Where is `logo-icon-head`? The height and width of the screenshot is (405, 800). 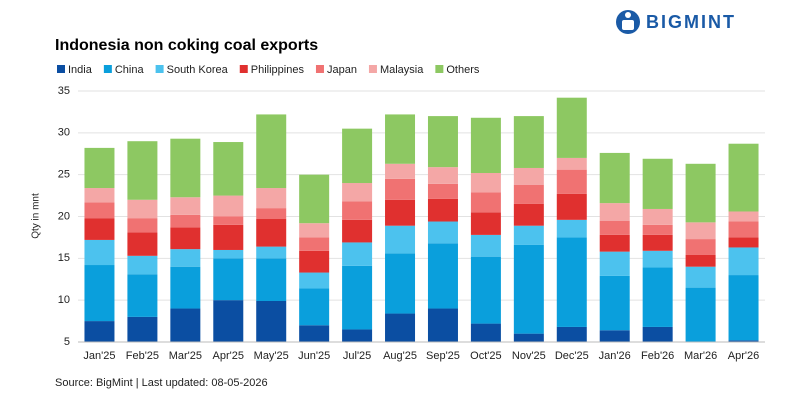
logo-icon-head is located at coordinates (628, 15).